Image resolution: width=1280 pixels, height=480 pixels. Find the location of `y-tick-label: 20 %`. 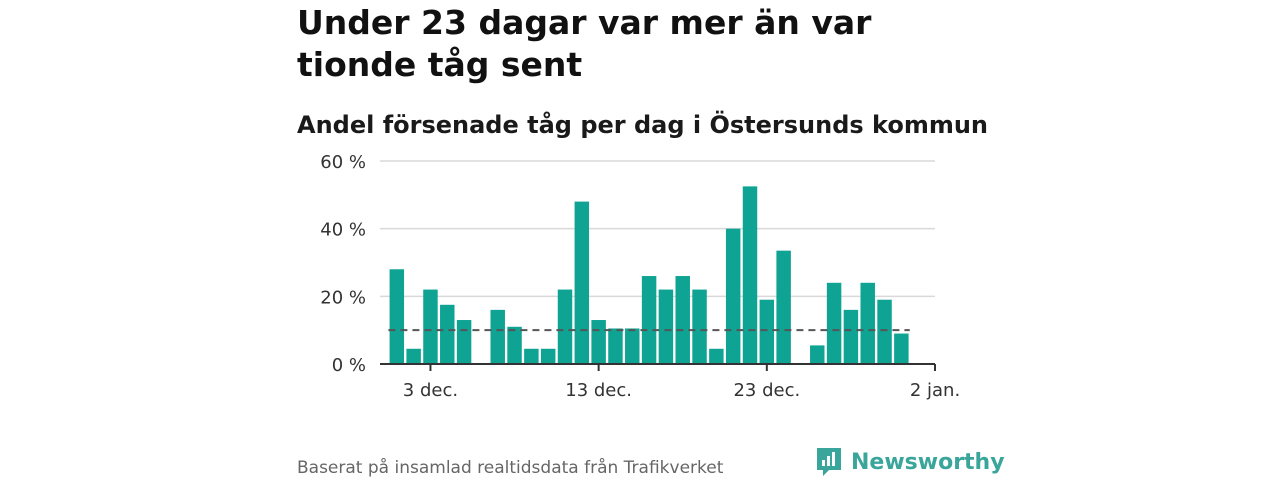

y-tick-label: 20 % is located at coordinates (343, 297).